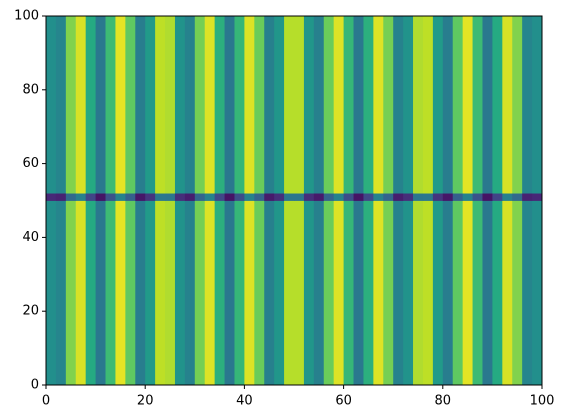 The width and height of the screenshot is (565, 418). I want to click on x-tick-label: 0, so click(46, 401).